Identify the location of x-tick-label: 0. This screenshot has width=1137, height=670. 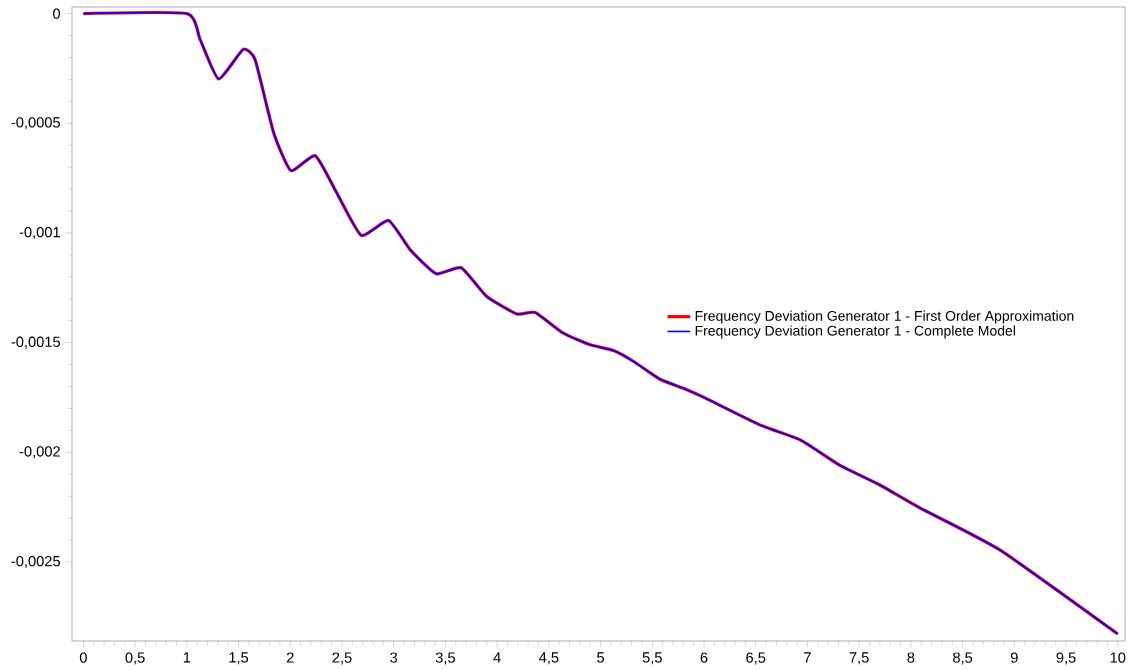
(83, 657).